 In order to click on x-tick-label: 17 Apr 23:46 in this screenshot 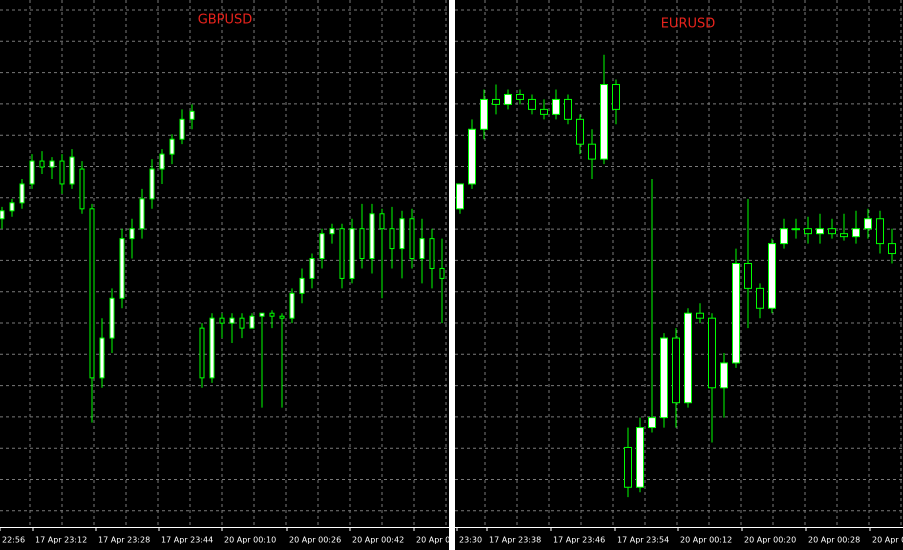, I will do `click(579, 540)`.